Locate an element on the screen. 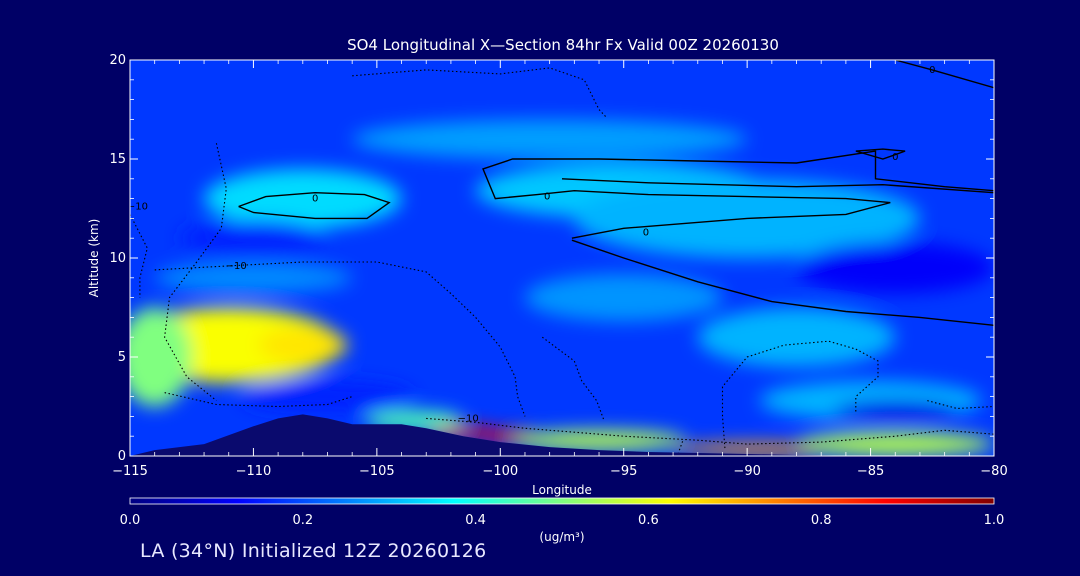 The height and width of the screenshot is (576, 1080). contour-label-7: −10 is located at coordinates (236, 266).